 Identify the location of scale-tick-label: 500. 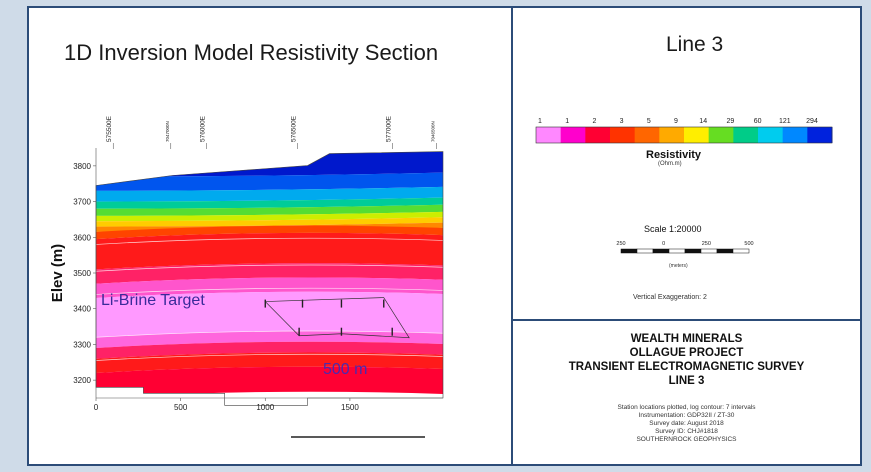
(748, 244).